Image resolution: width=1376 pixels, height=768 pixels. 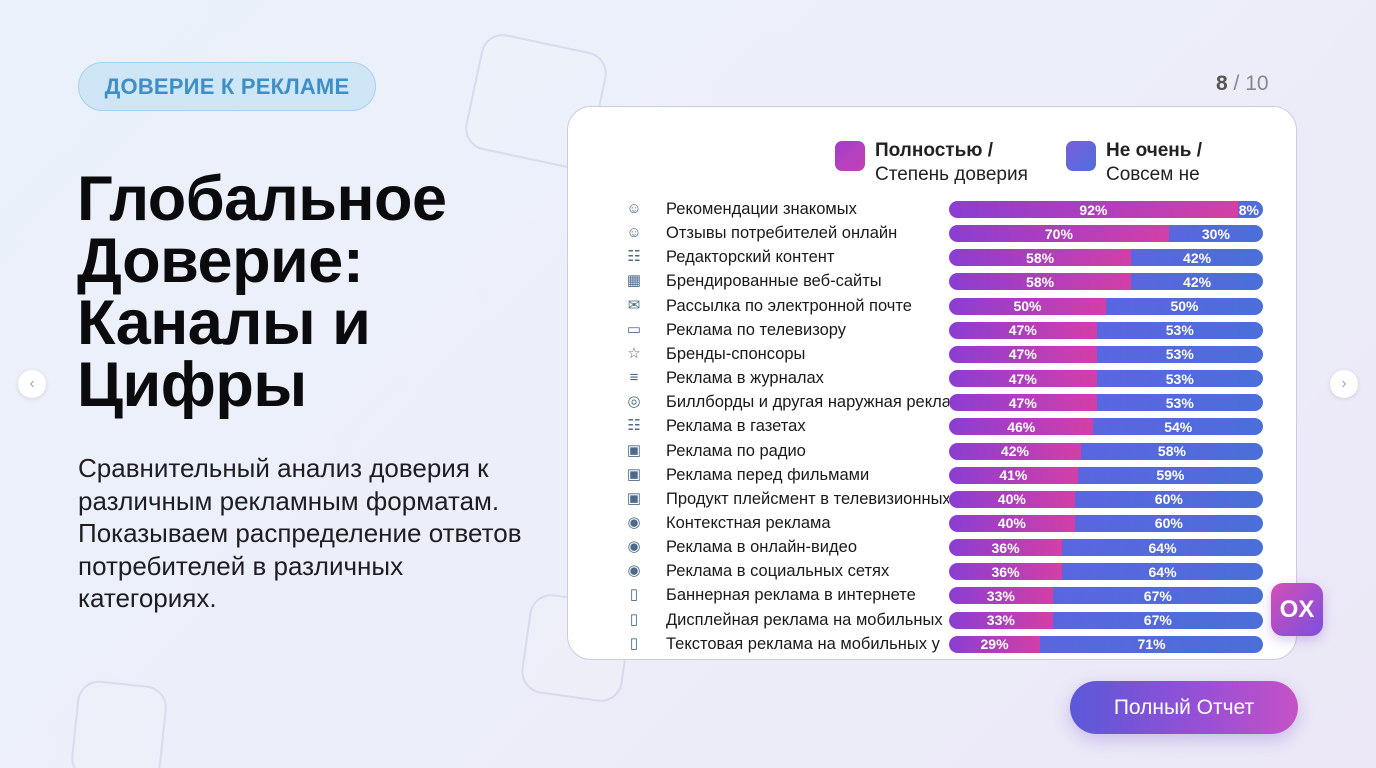 I want to click on category-label: Реклама по телевизору, so click(x=756, y=329).